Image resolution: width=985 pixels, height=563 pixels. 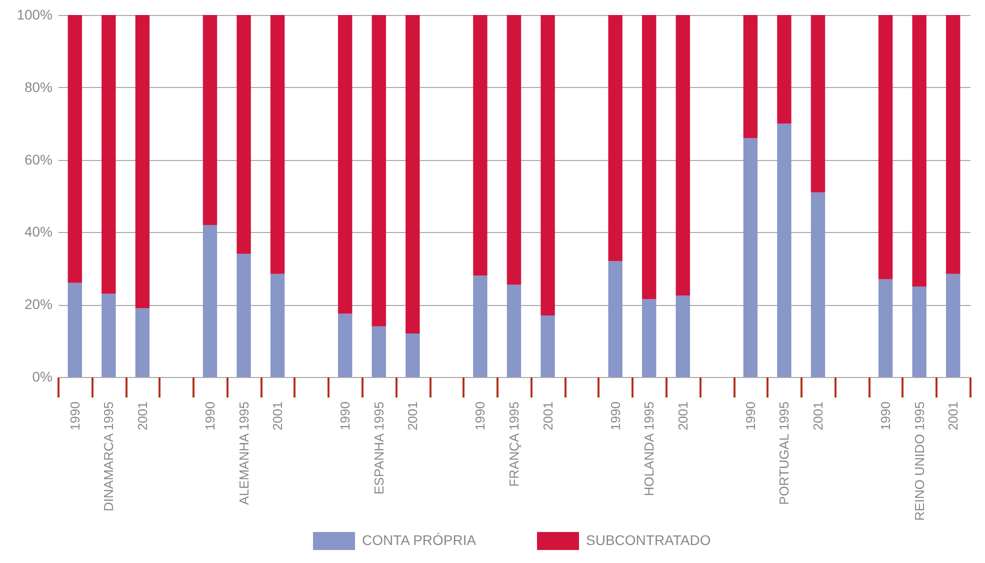 I want to click on y-tick-label: 20%, so click(x=38, y=304).